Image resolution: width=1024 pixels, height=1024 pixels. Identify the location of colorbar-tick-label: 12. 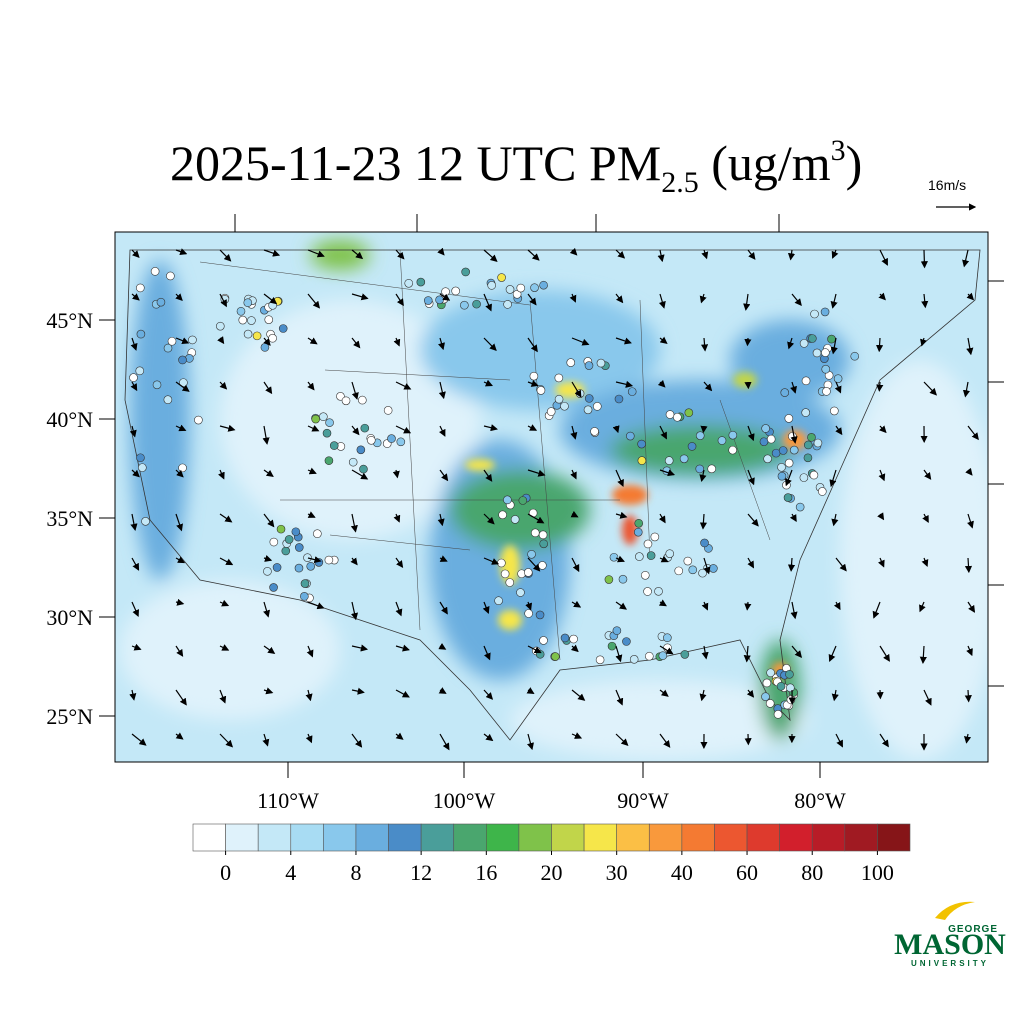
(421, 872).